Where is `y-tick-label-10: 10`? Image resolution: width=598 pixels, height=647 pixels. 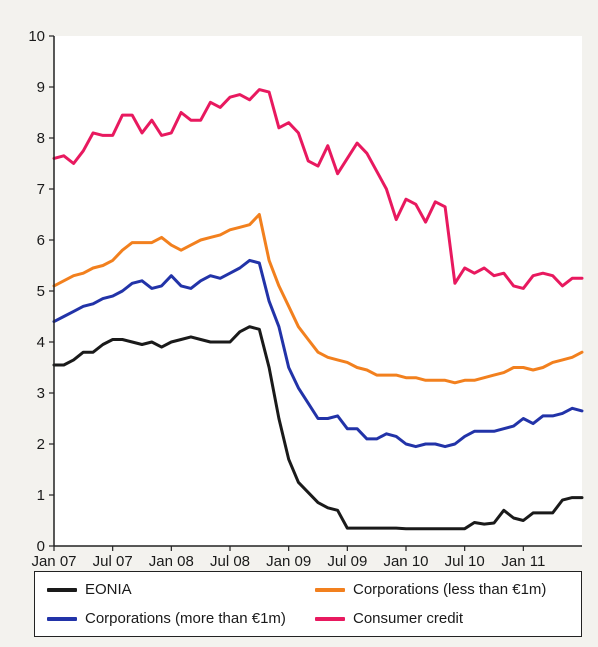 y-tick-label-10: 10 is located at coordinates (36, 36).